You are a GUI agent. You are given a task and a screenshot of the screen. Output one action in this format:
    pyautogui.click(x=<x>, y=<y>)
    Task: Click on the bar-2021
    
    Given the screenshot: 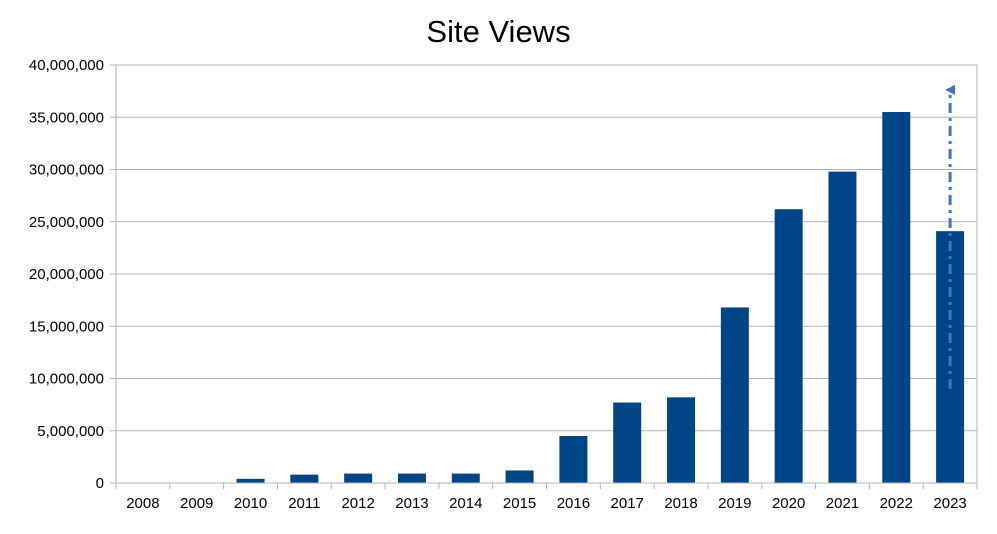 What is the action you would take?
    pyautogui.click(x=842, y=327)
    